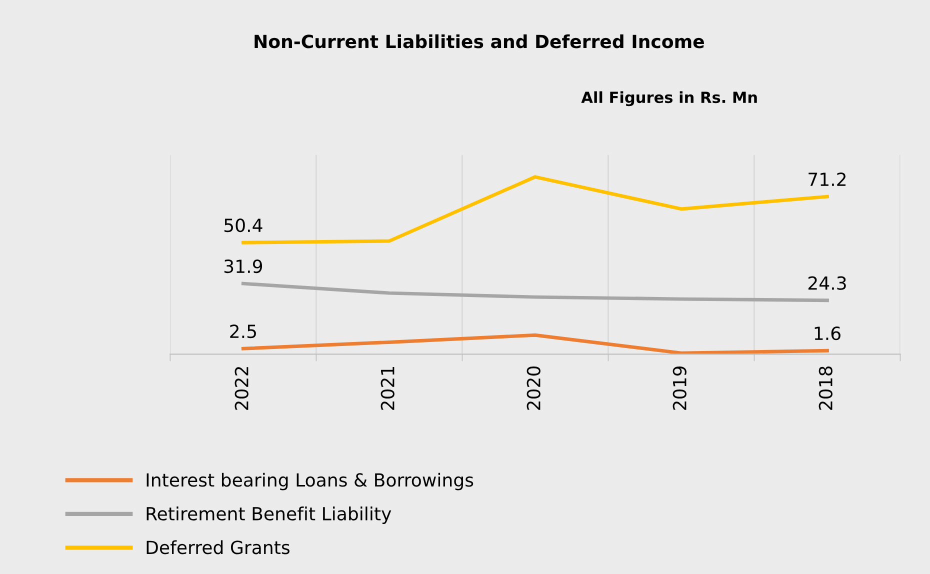 The image size is (930, 574). I want to click on data-label: 2.5, so click(243, 331).